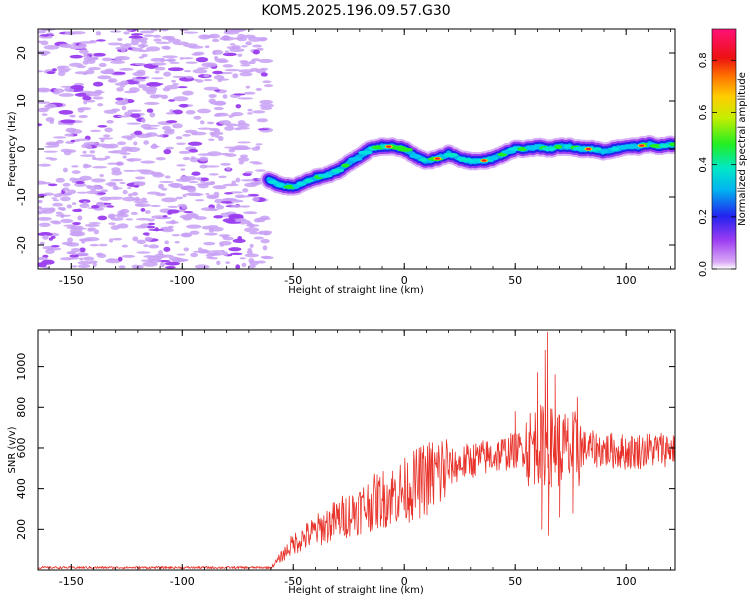 This screenshot has height=600, width=750. I want to click on colorbar-tick-label: 0.2, so click(703, 217).